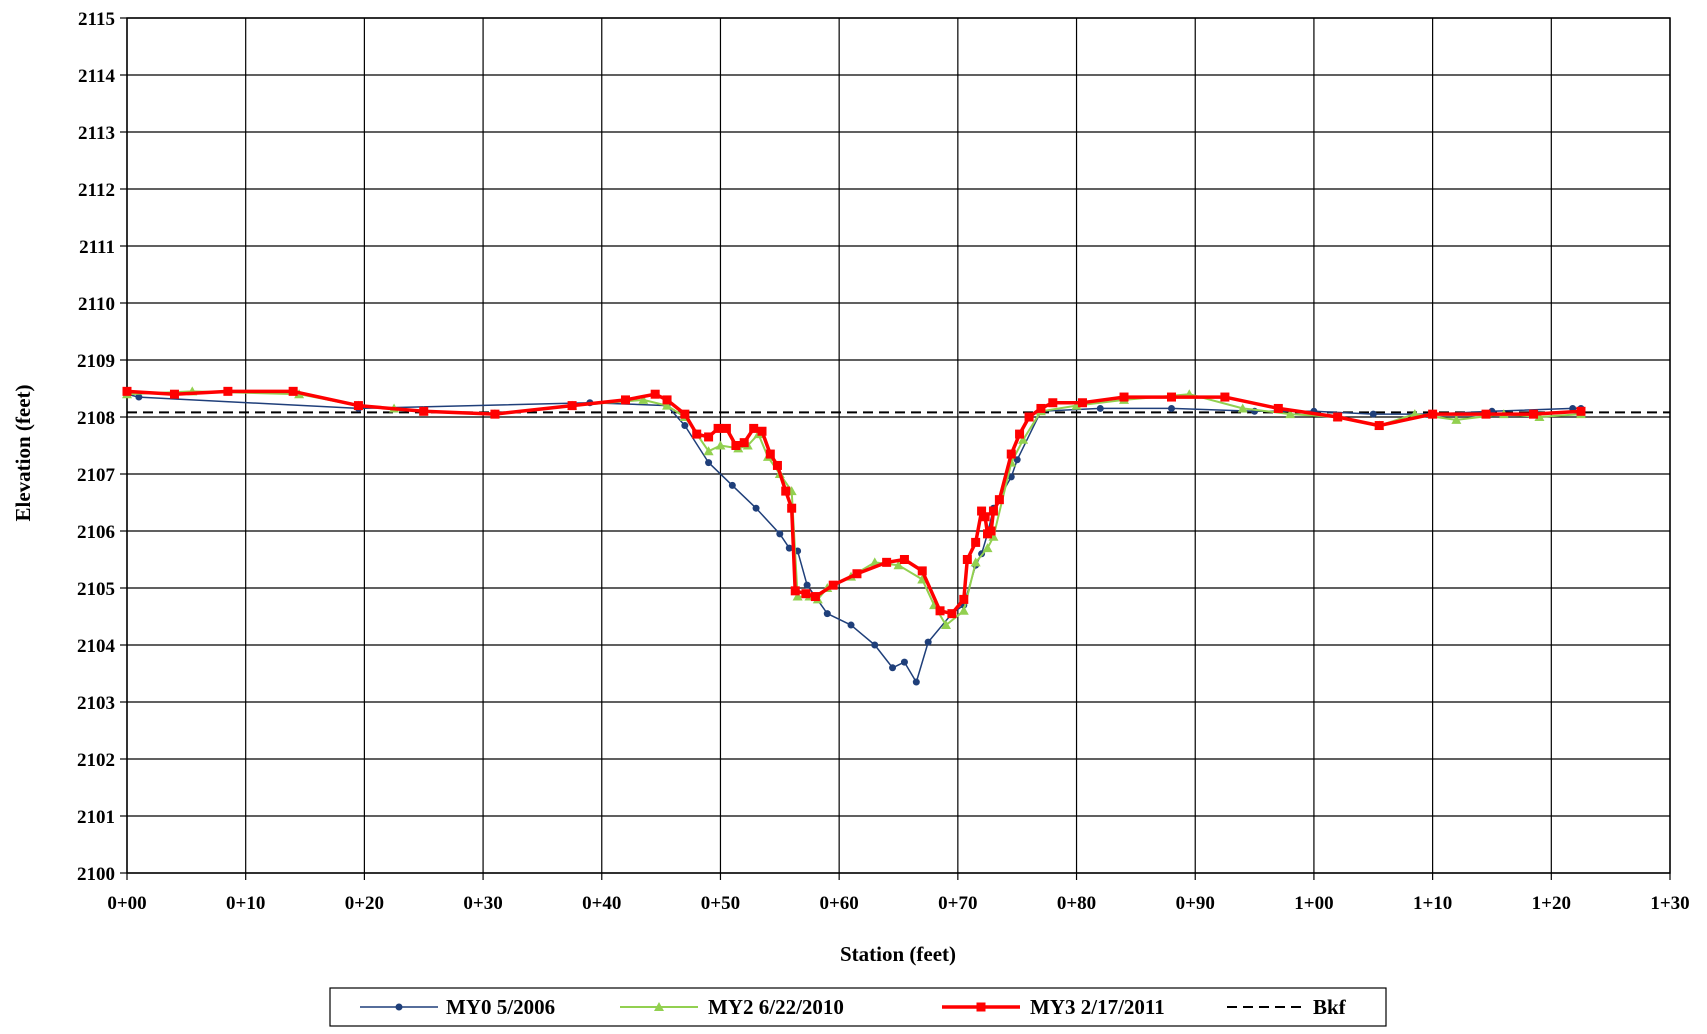 This screenshot has height=1034, width=1707. Describe the element at coordinates (245, 903) in the screenshot. I see `x-tick-label: 0+10` at that location.